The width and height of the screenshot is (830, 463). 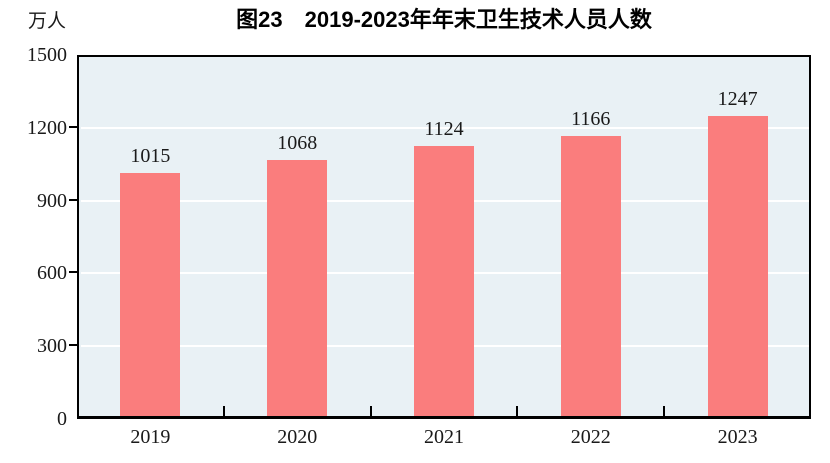 I want to click on bar-2023, so click(x=737, y=266).